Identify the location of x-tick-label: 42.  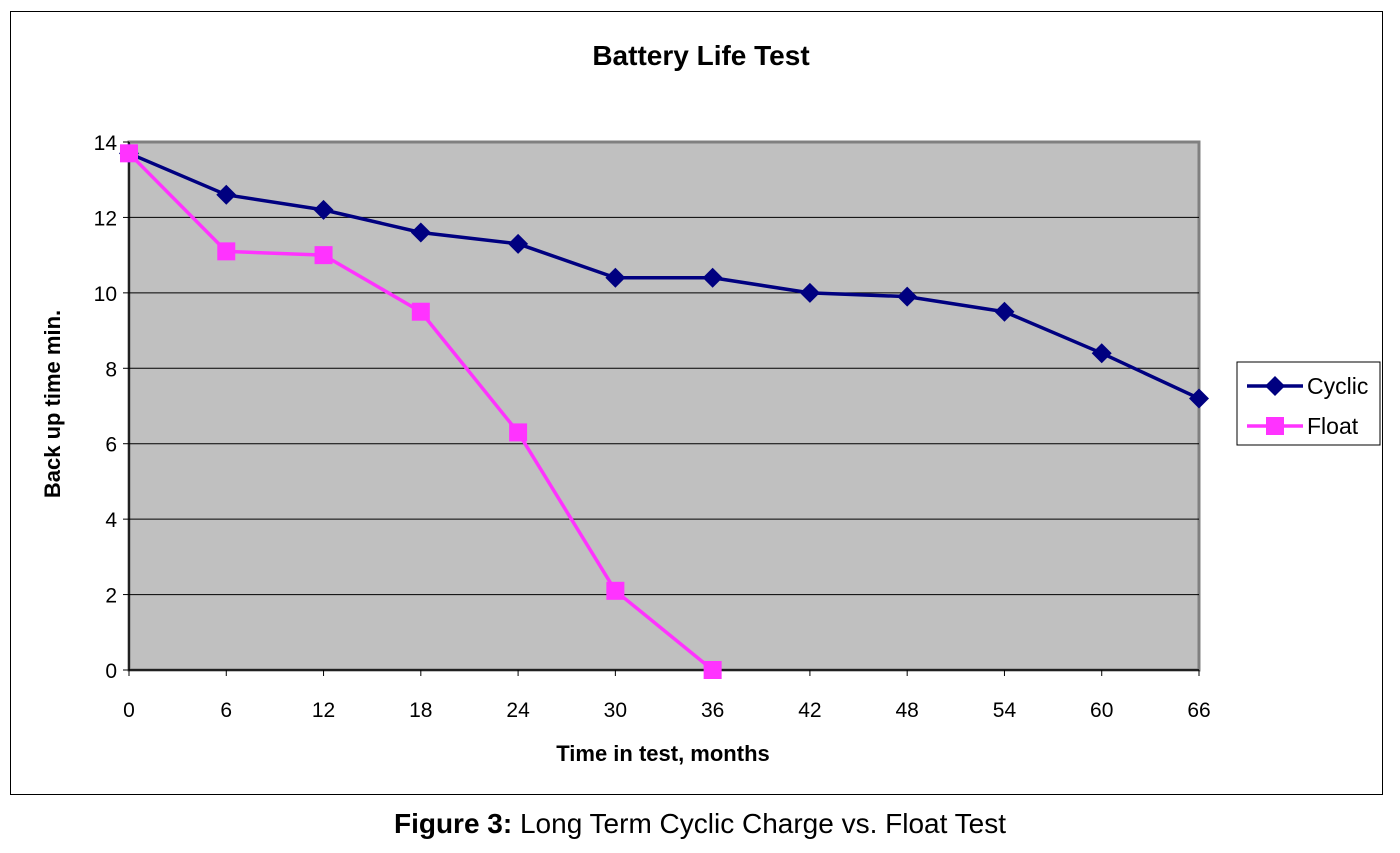
(809, 710).